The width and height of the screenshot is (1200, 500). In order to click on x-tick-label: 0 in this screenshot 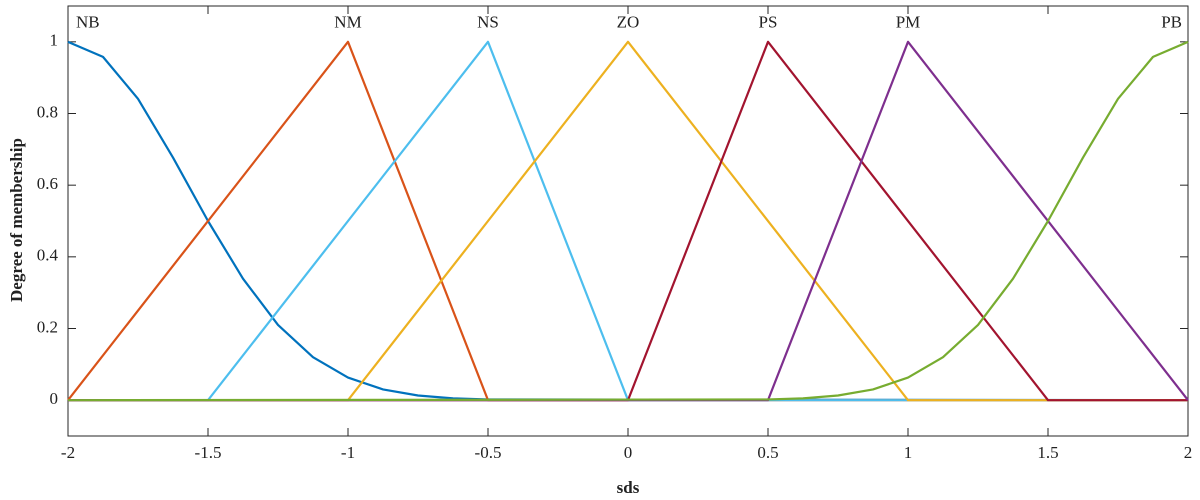, I will do `click(628, 452)`.